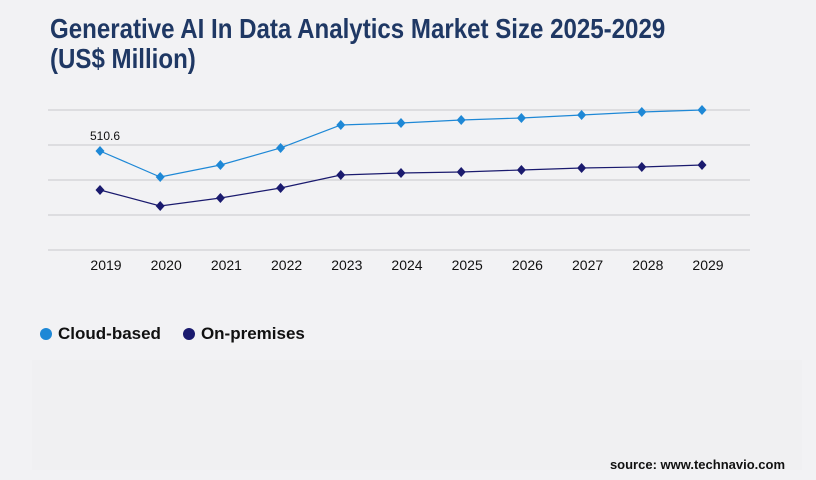  What do you see at coordinates (46, 334) in the screenshot?
I see `legend-marker-cloud` at bounding box center [46, 334].